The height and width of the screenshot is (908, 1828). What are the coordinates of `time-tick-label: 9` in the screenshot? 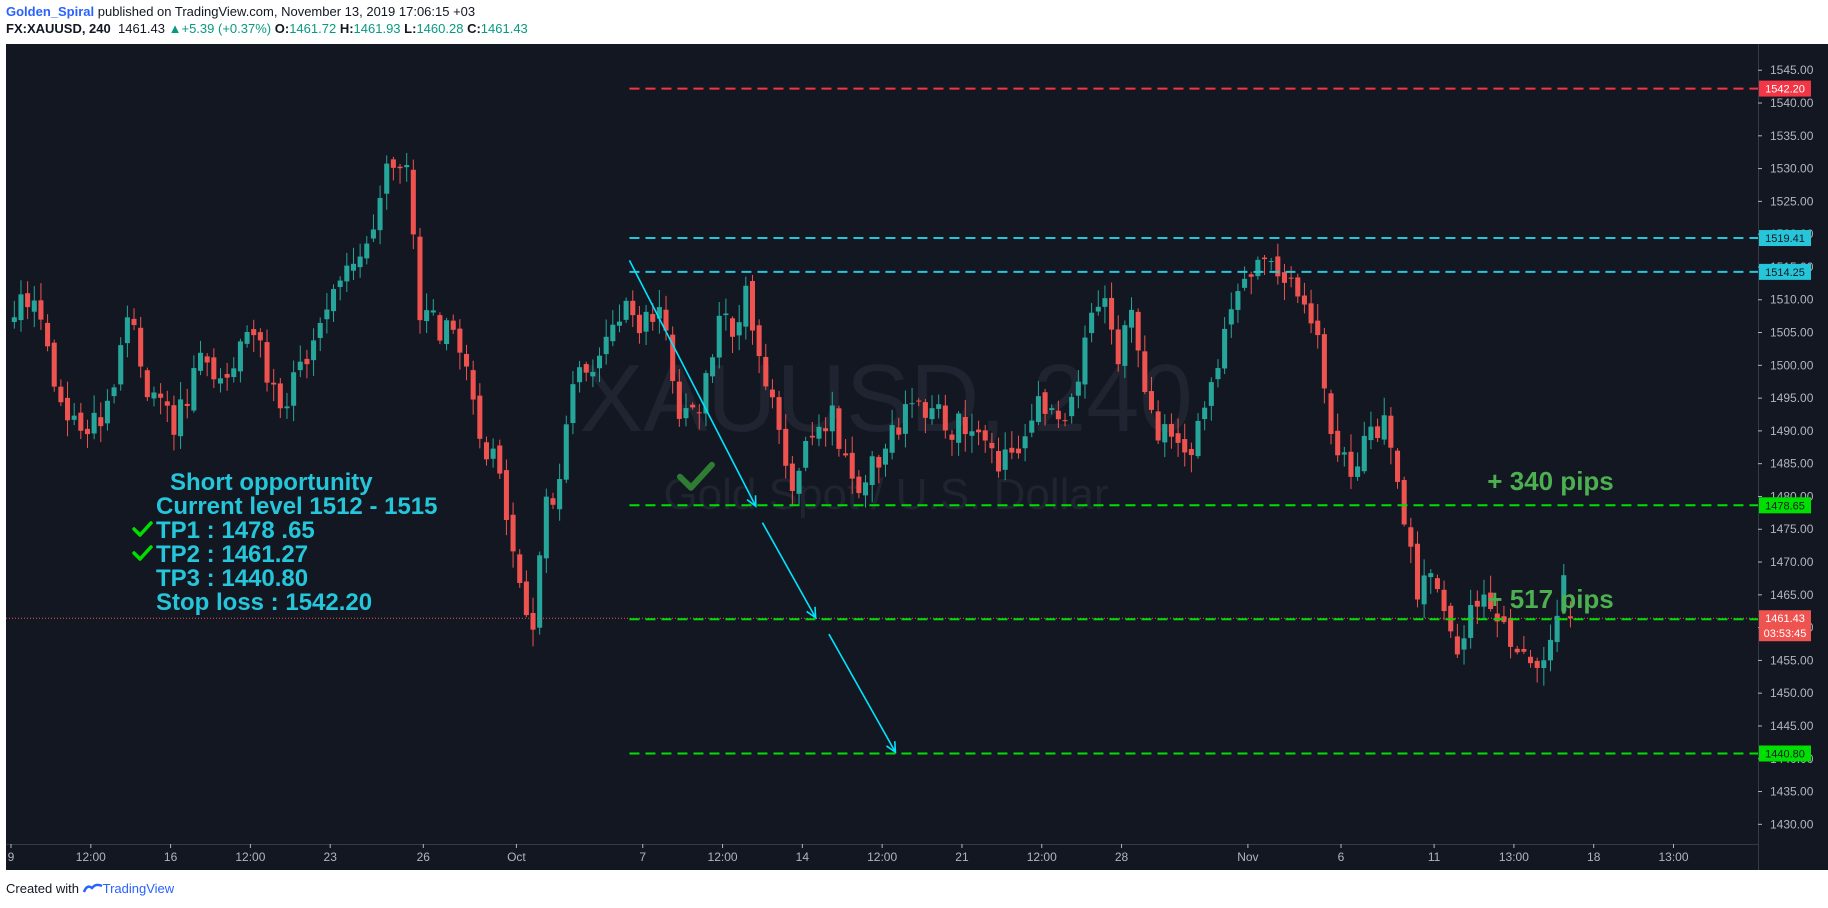 It's located at (11, 857).